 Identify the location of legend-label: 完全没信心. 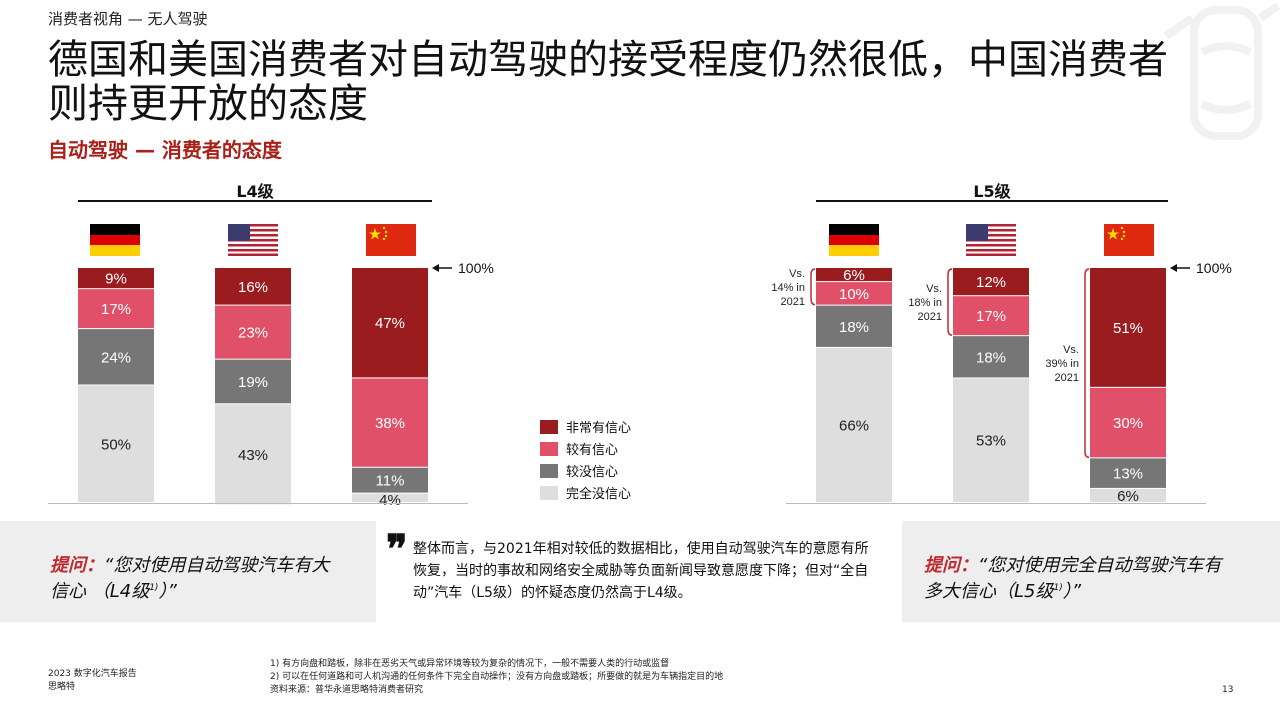
(599, 494).